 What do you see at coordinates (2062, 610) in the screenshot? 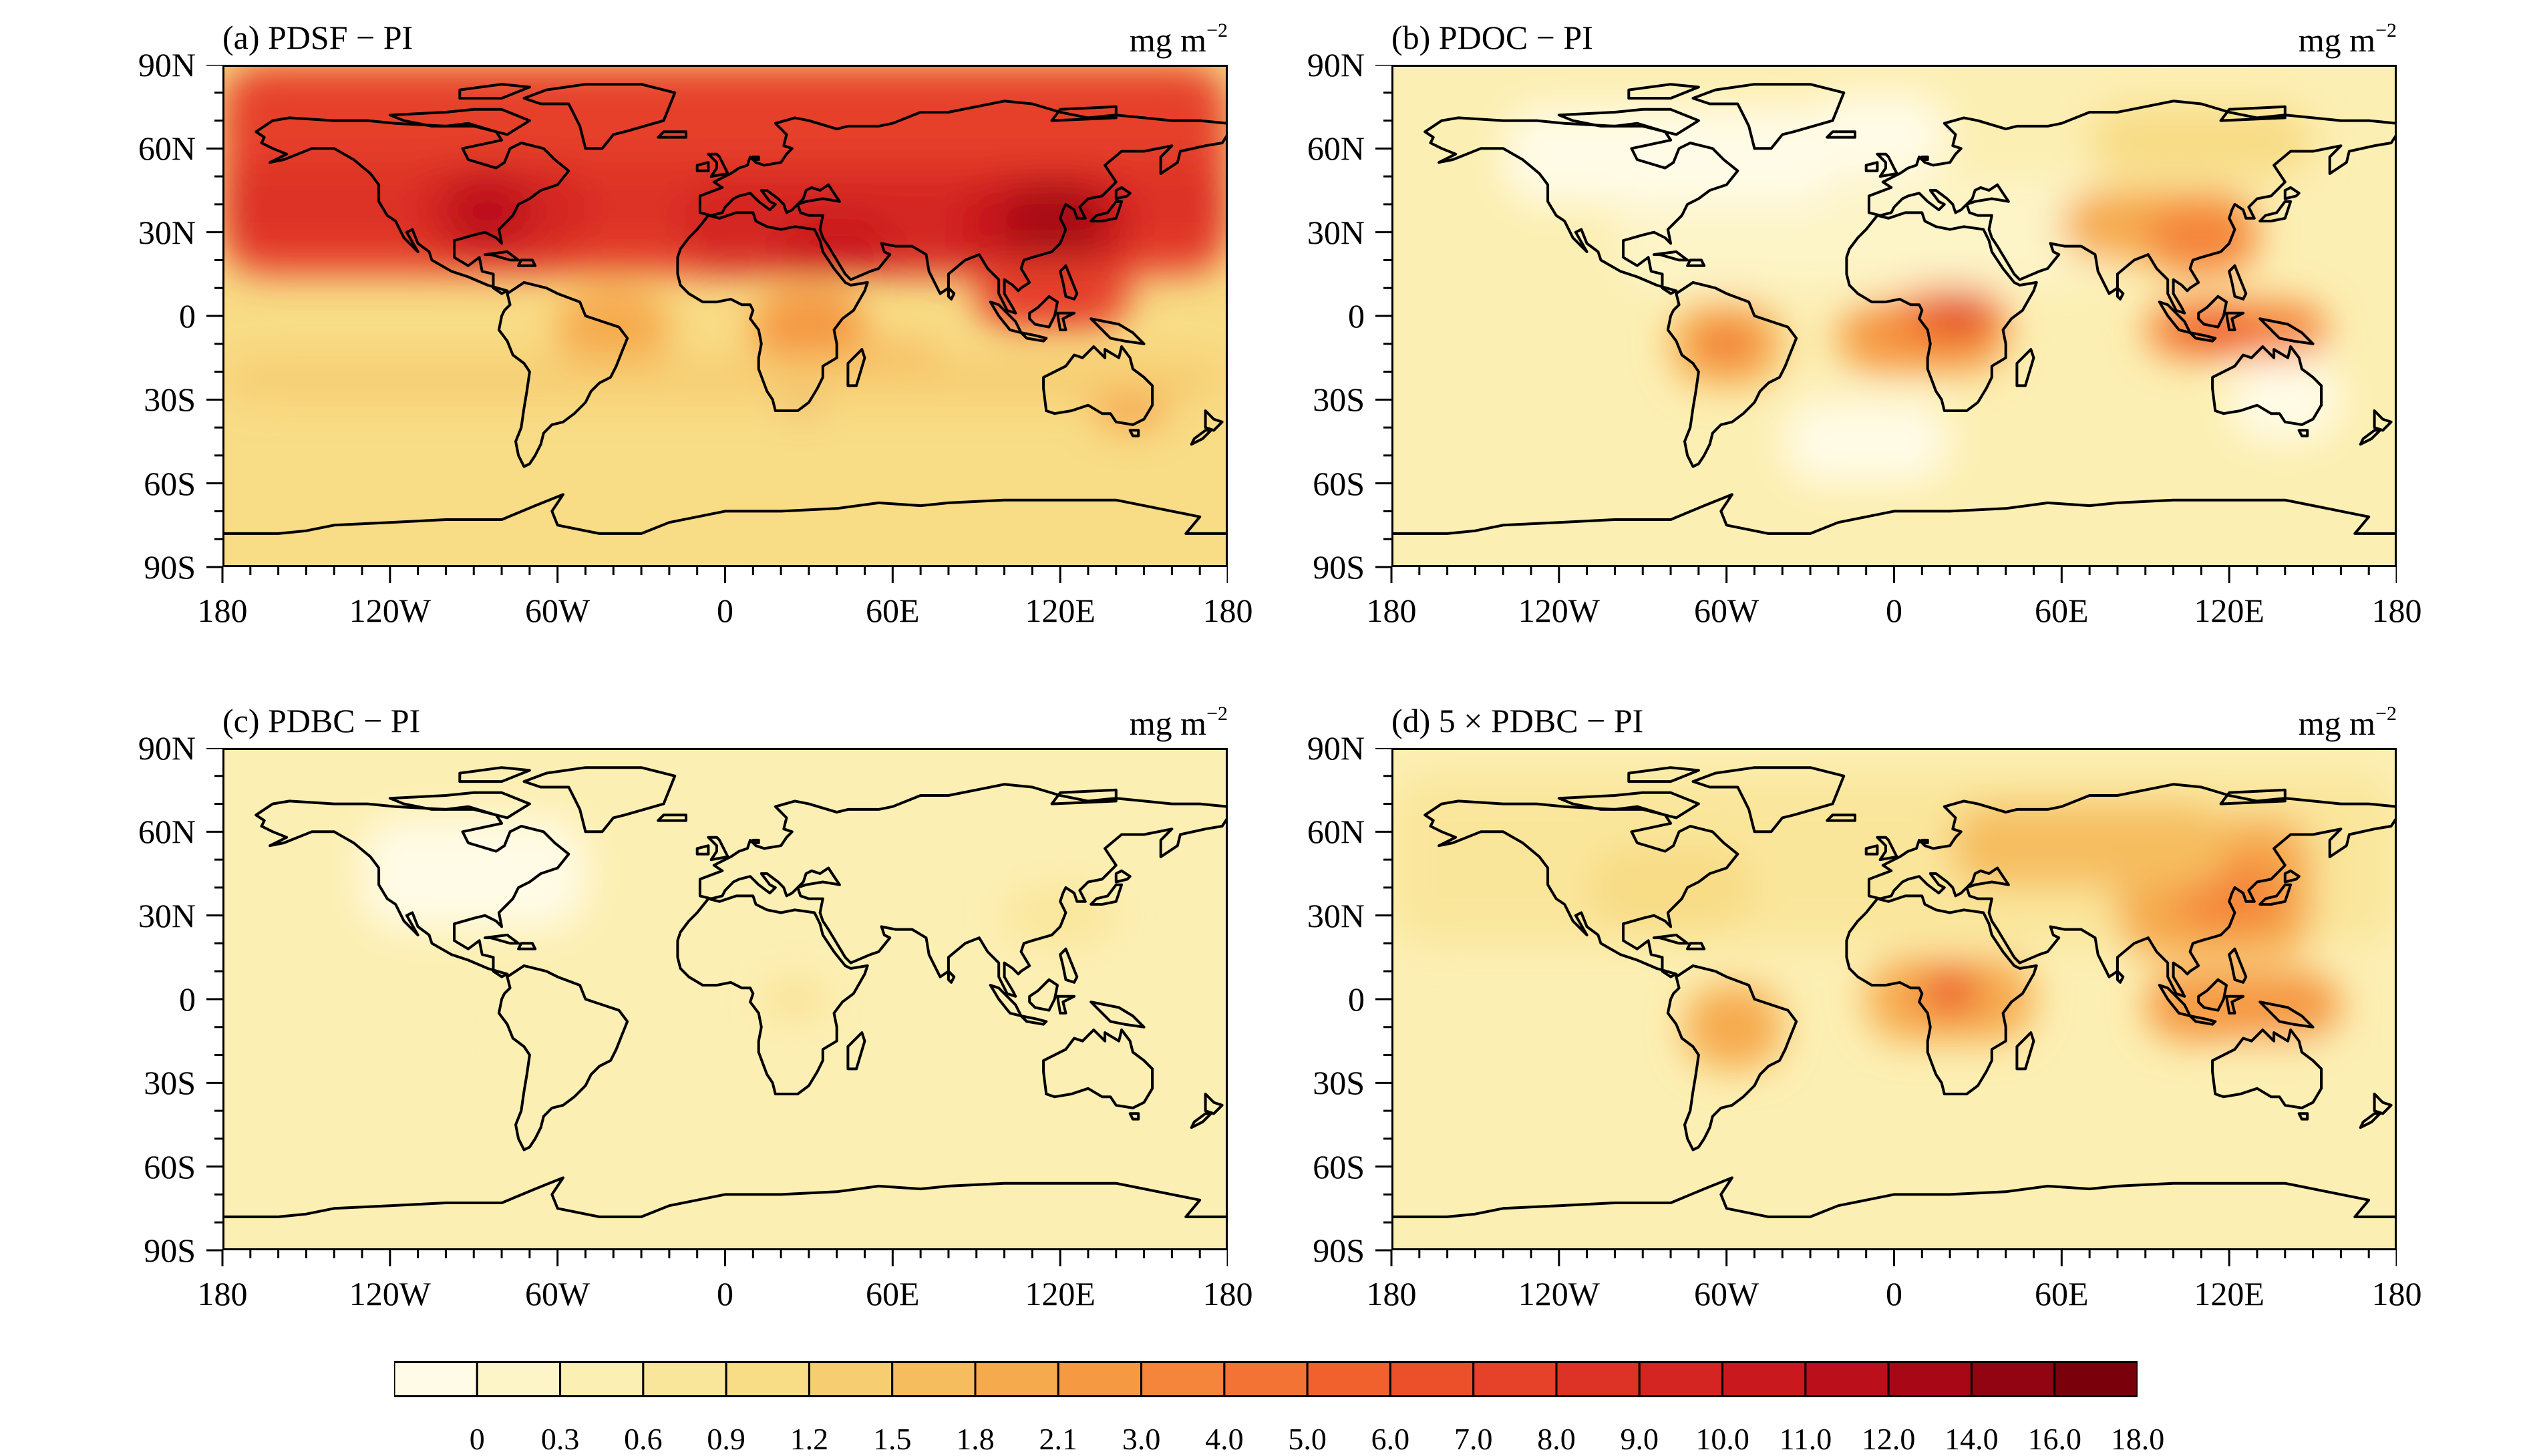
I see `lon-tick-label: 60E` at bounding box center [2062, 610].